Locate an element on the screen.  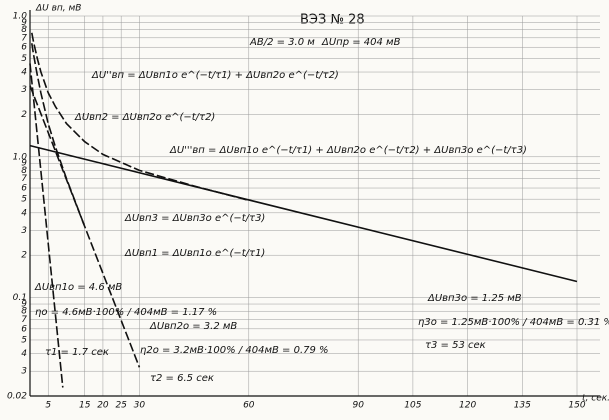
x-tick-label: 30 is located at coordinates (140, 406).